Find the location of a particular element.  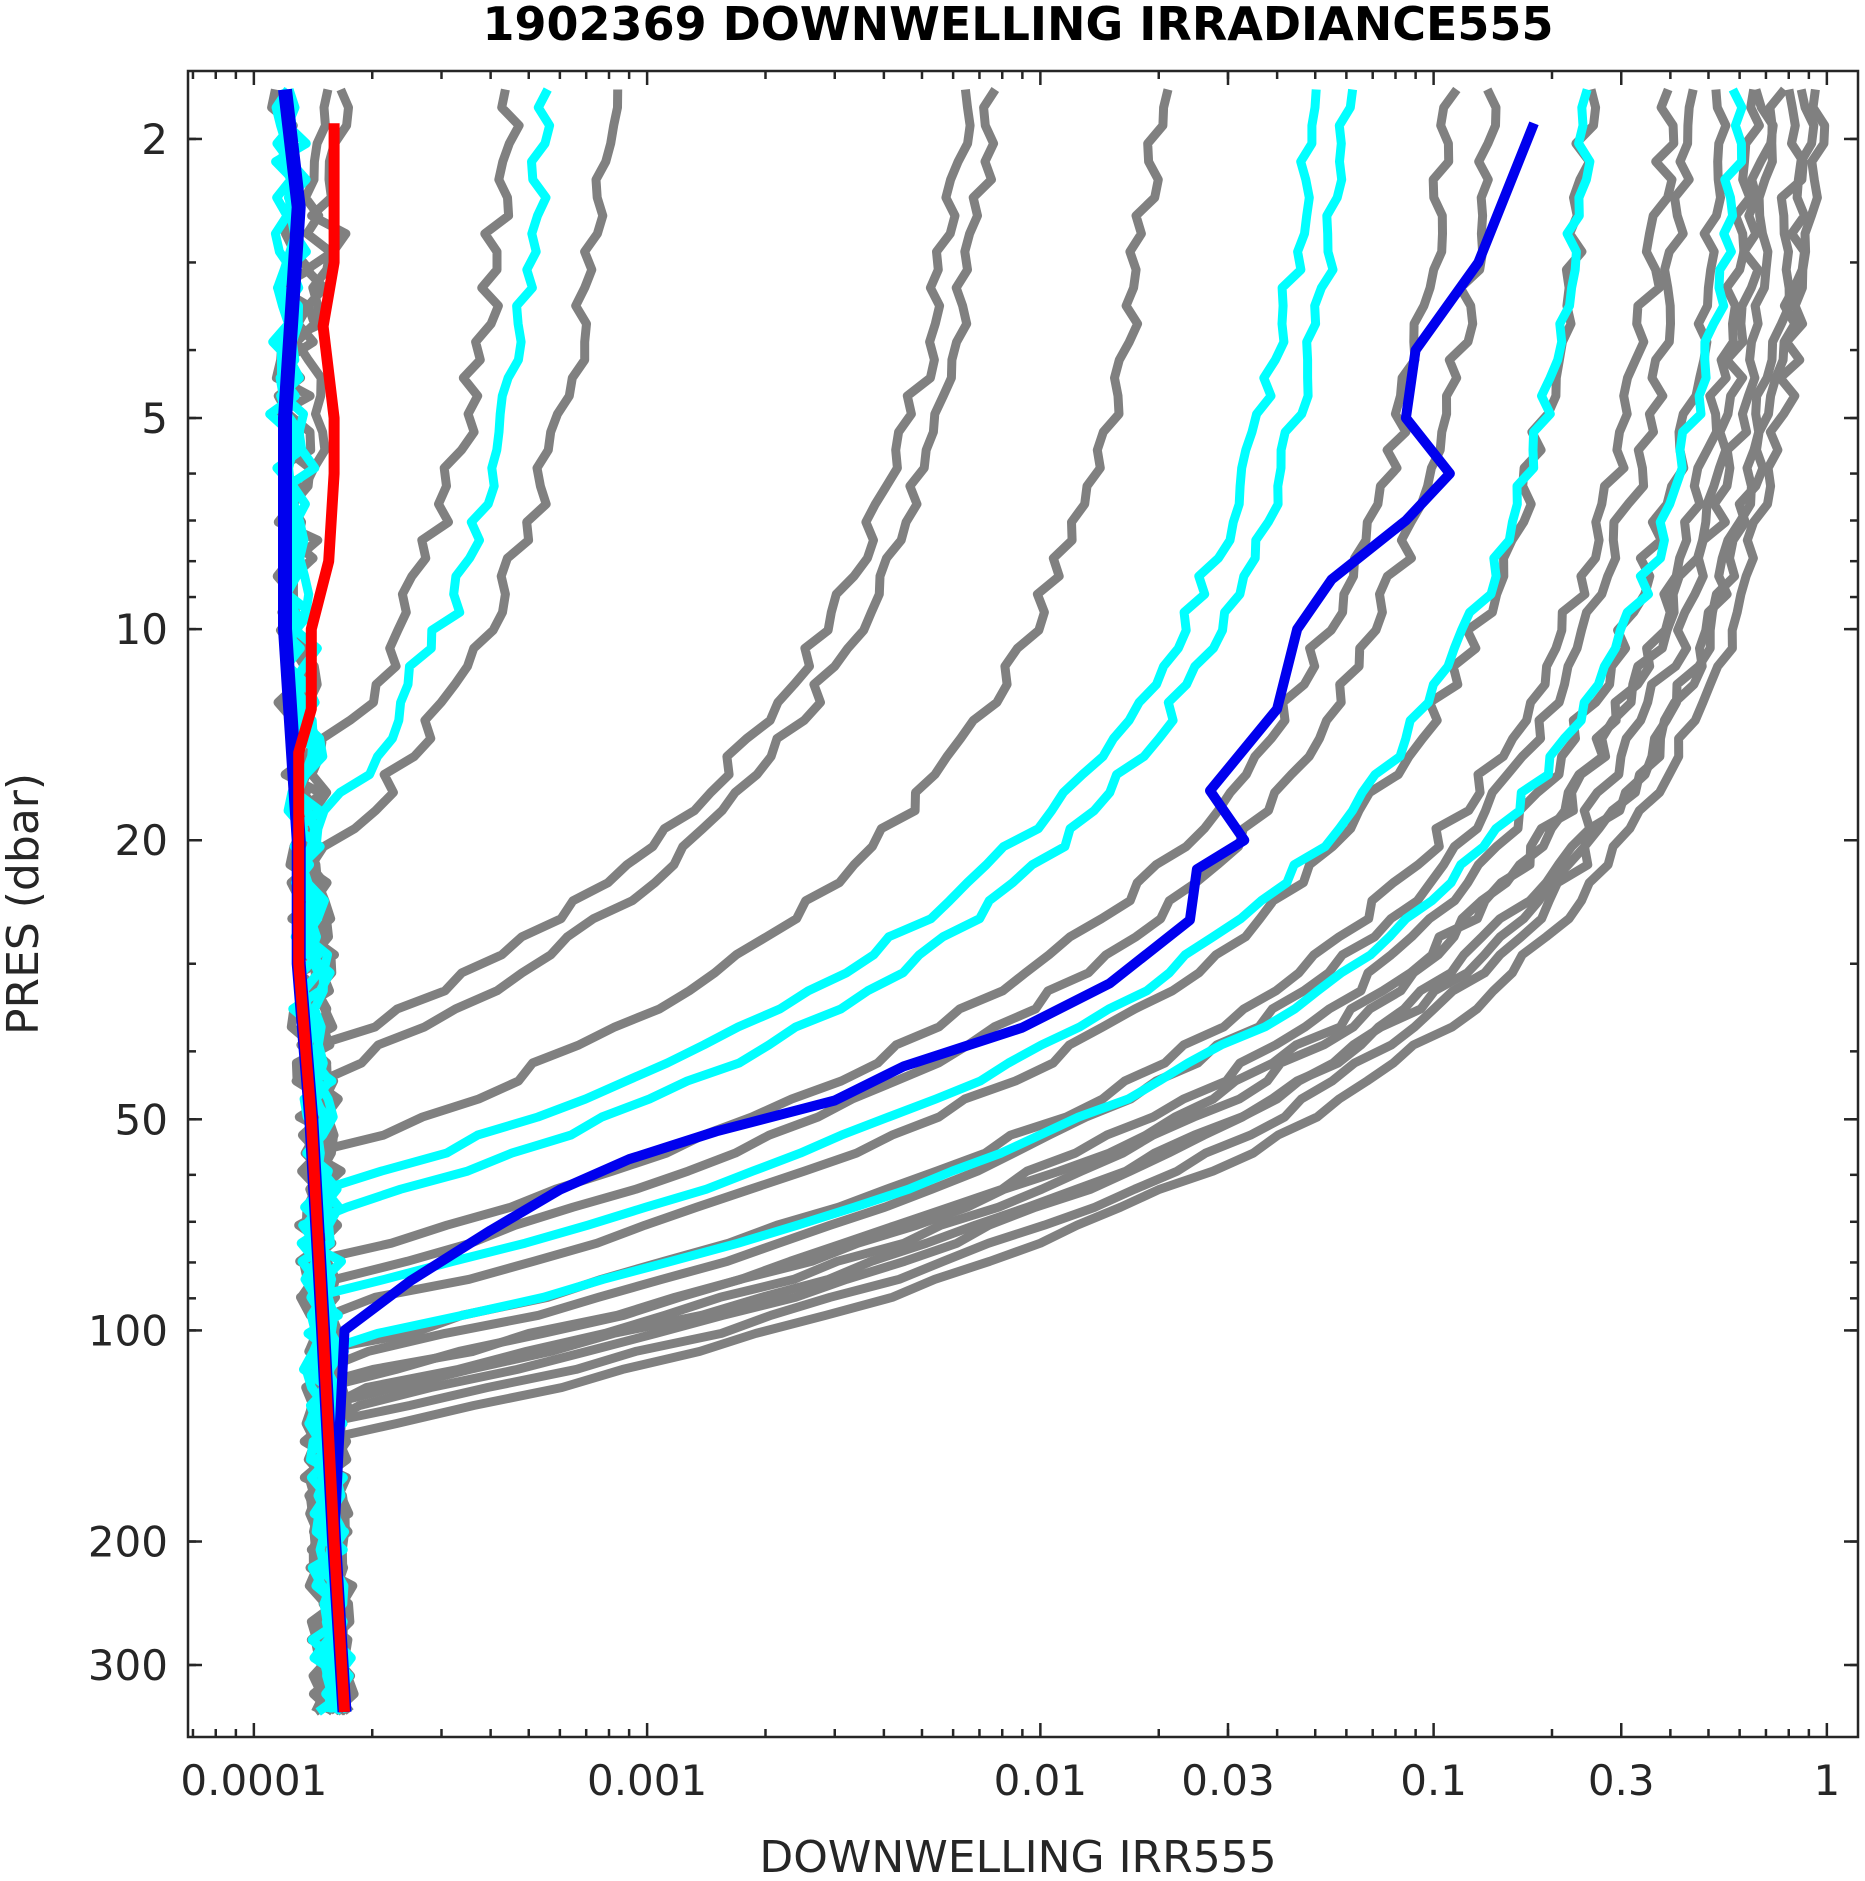

y-tick-label: 200 is located at coordinates (128, 1542).